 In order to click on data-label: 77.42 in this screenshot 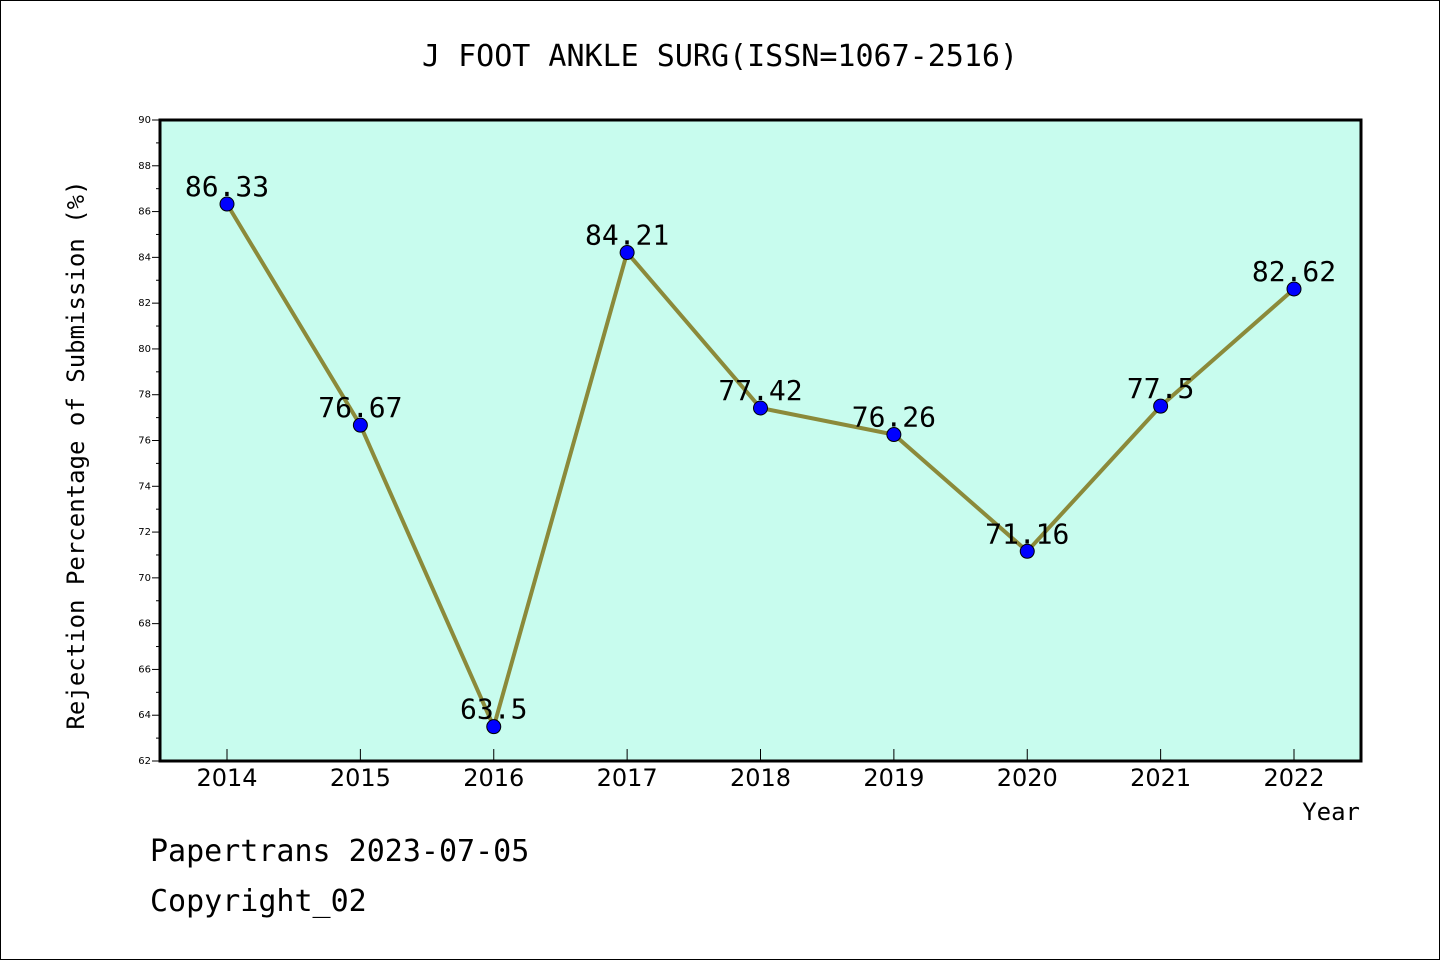, I will do `click(760, 390)`.